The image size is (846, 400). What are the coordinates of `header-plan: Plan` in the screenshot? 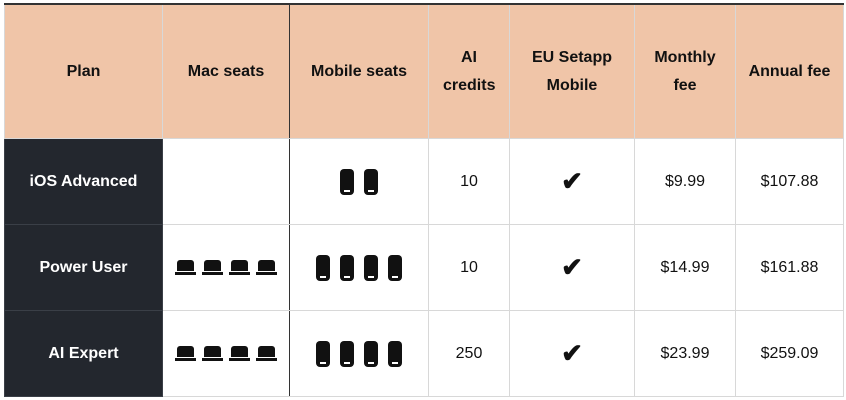 It's located at (83, 71).